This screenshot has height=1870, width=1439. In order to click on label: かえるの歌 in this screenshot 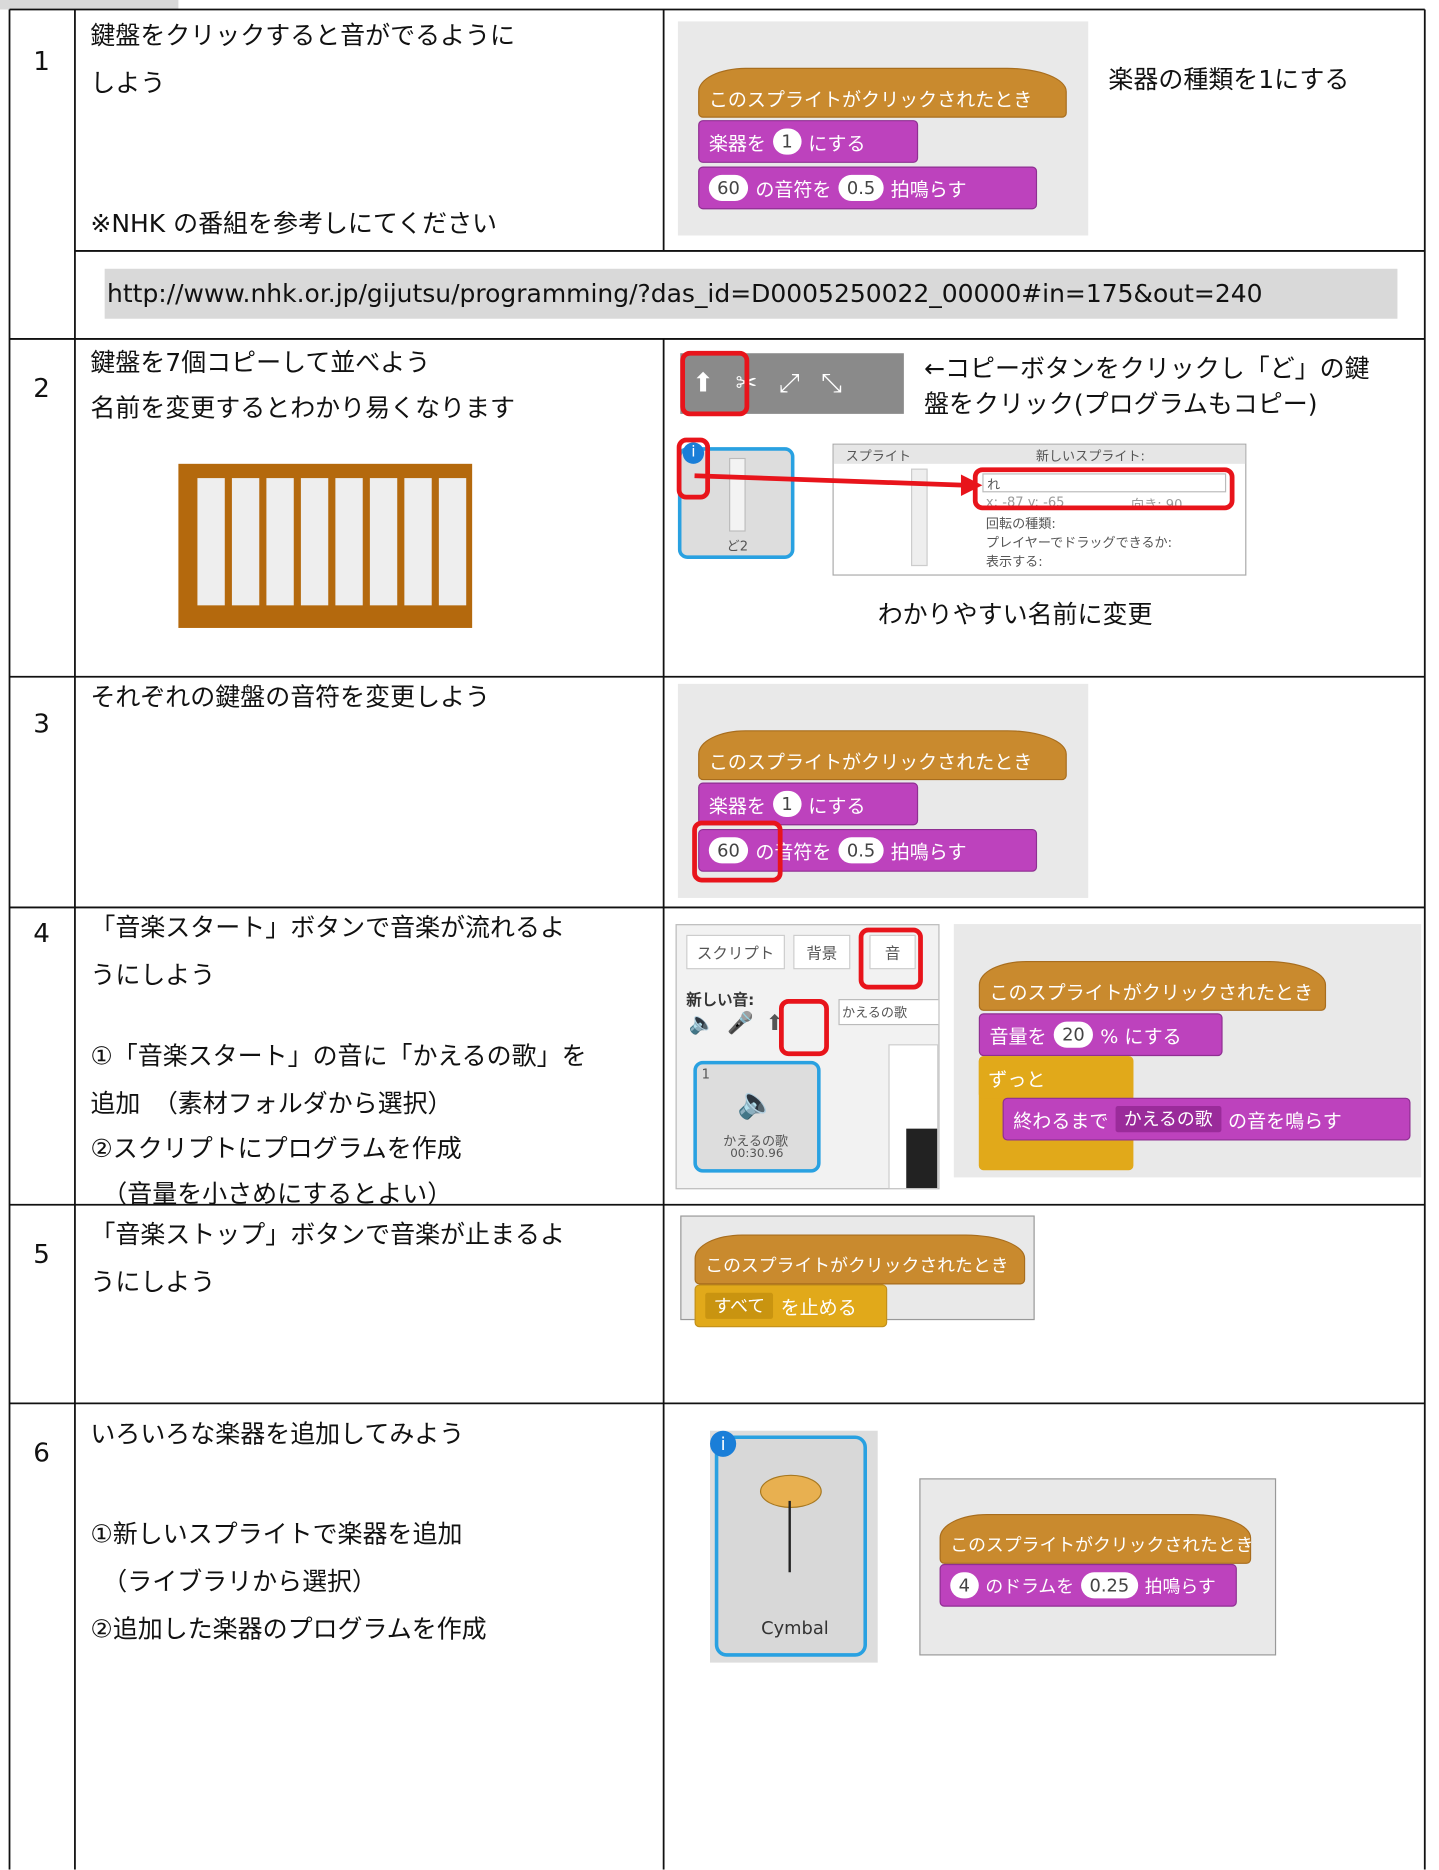, I will do `click(756, 1141)`.